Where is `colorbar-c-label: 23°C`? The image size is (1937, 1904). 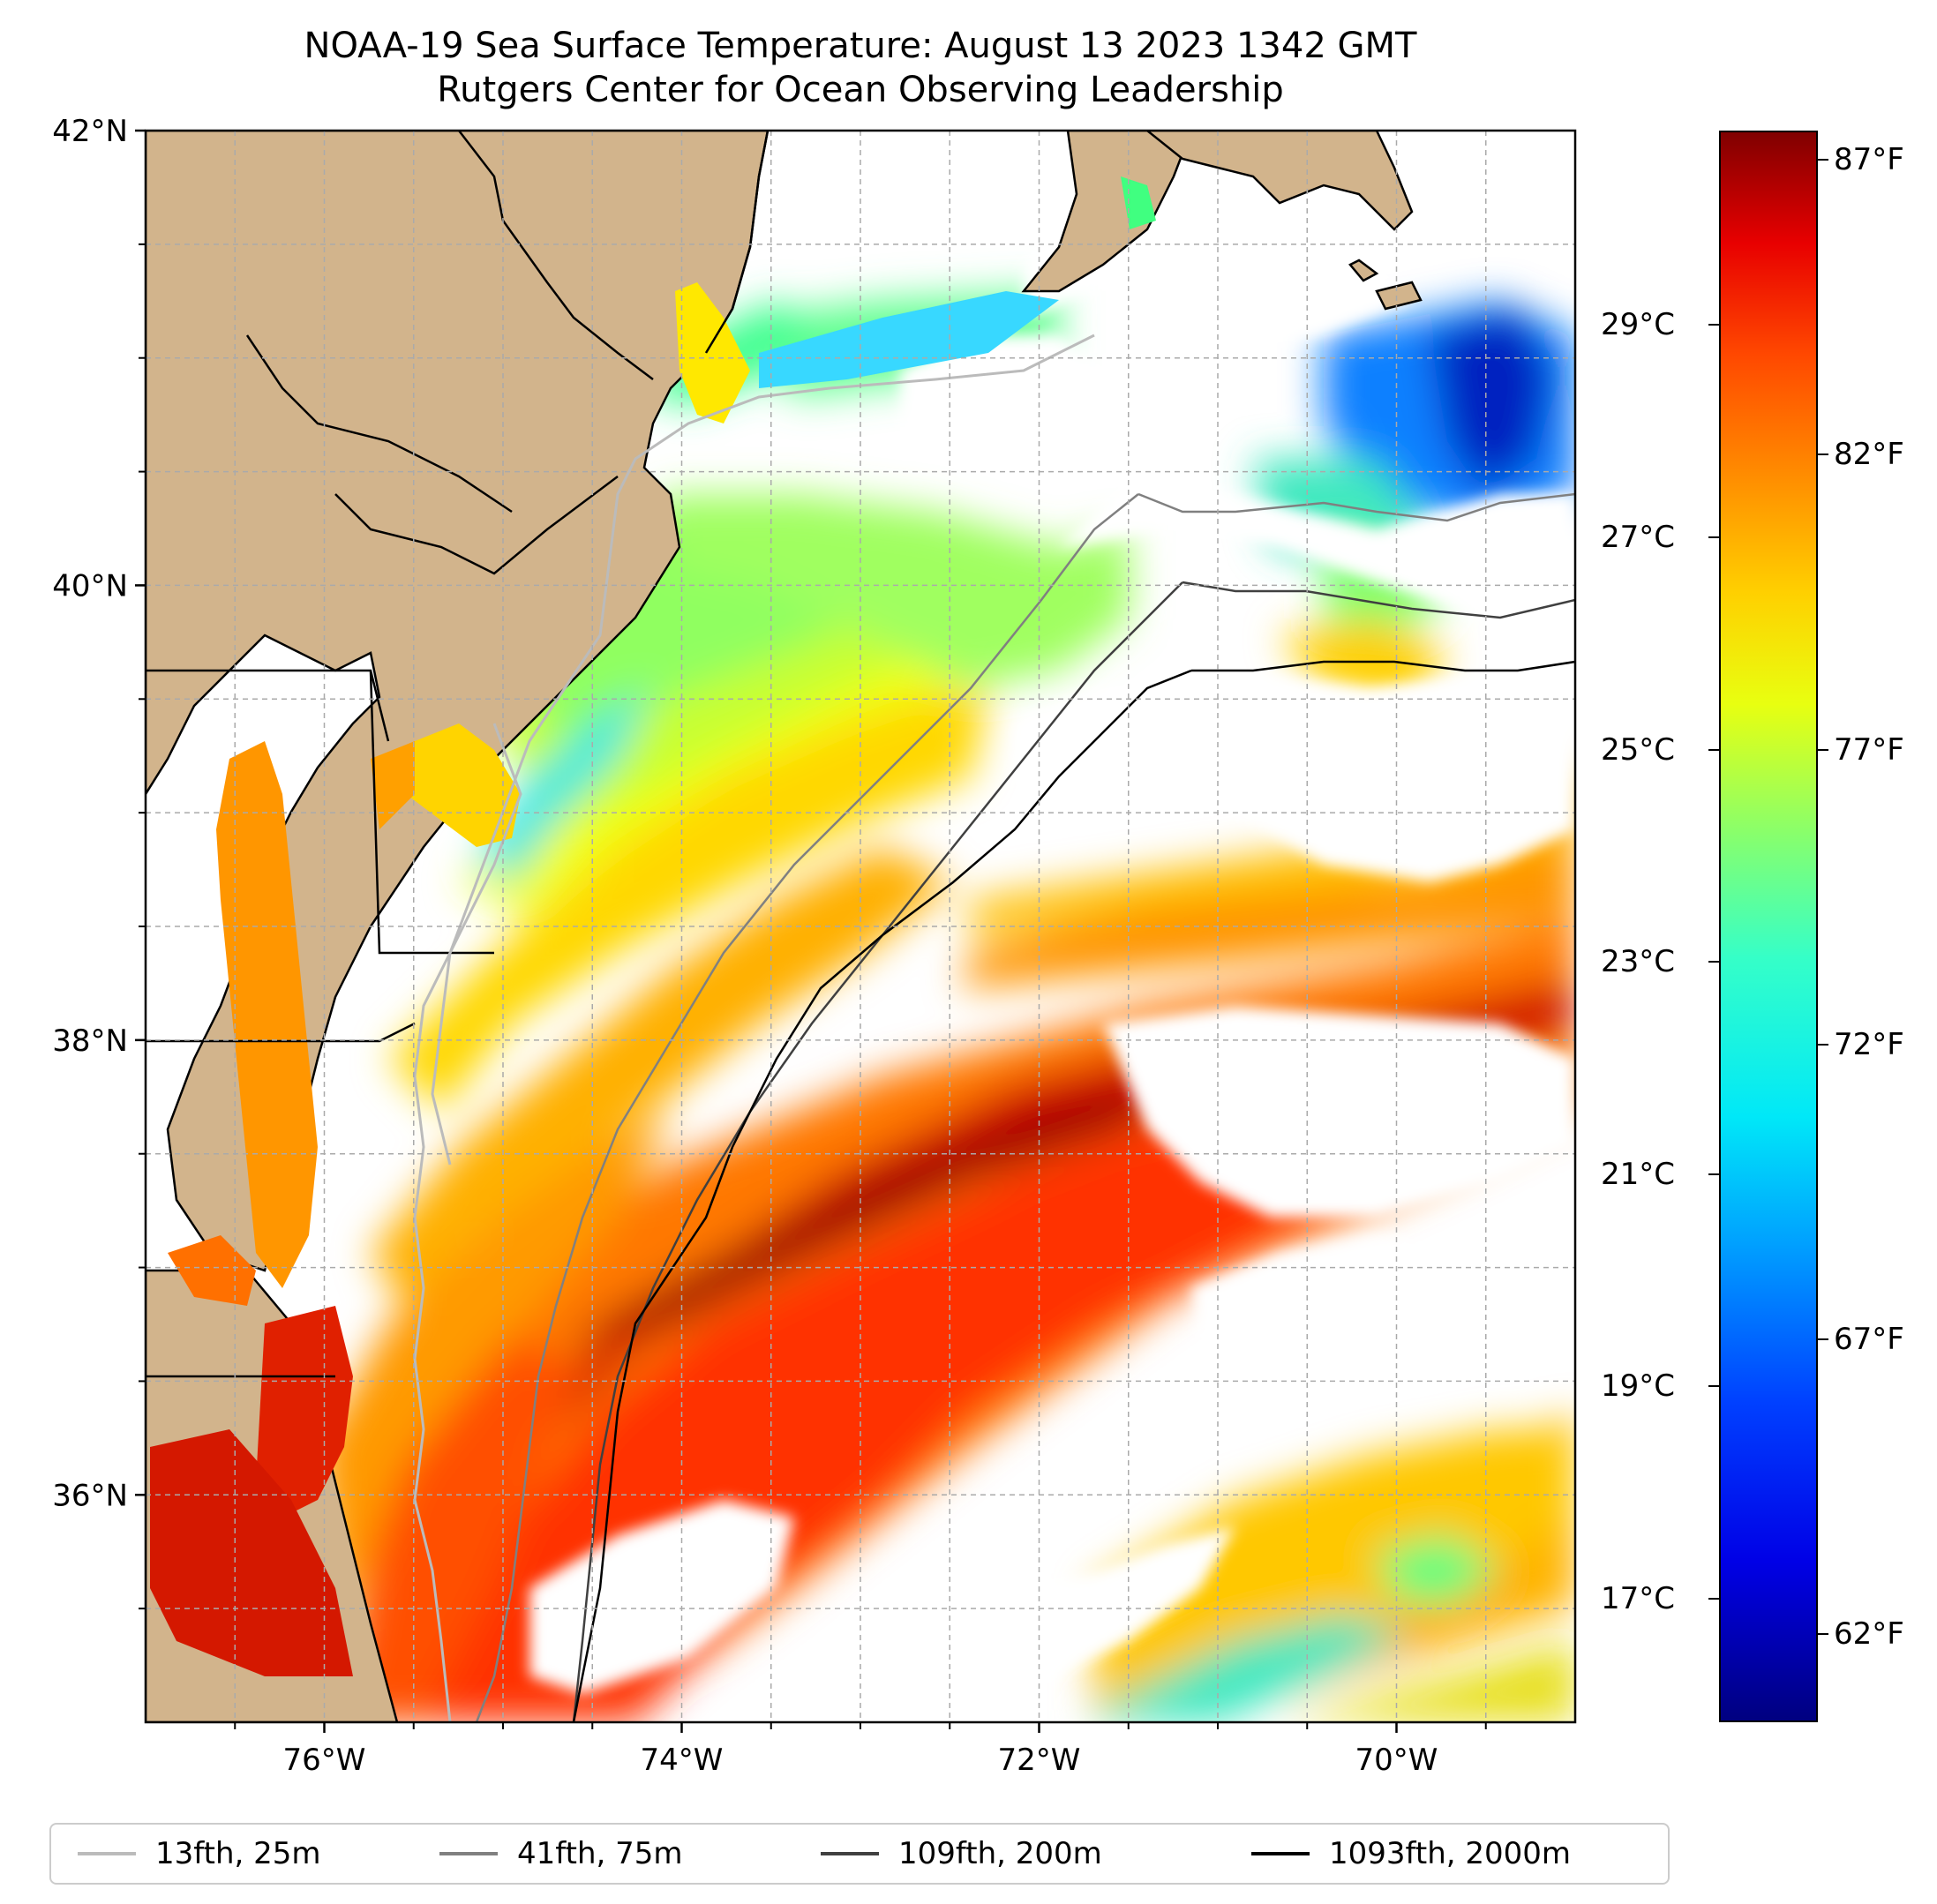
colorbar-c-label: 23°C is located at coordinates (1638, 962).